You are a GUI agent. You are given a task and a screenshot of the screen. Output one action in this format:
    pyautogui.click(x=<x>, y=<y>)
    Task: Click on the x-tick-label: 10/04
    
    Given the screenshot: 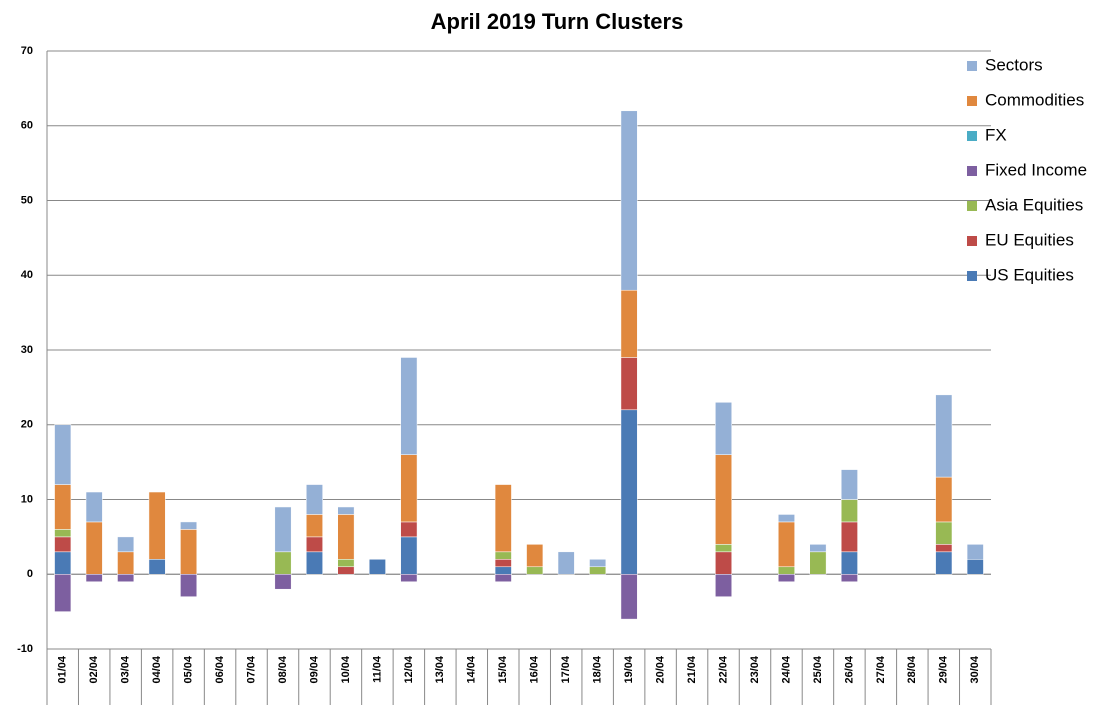 What is the action you would take?
    pyautogui.click(x=346, y=669)
    